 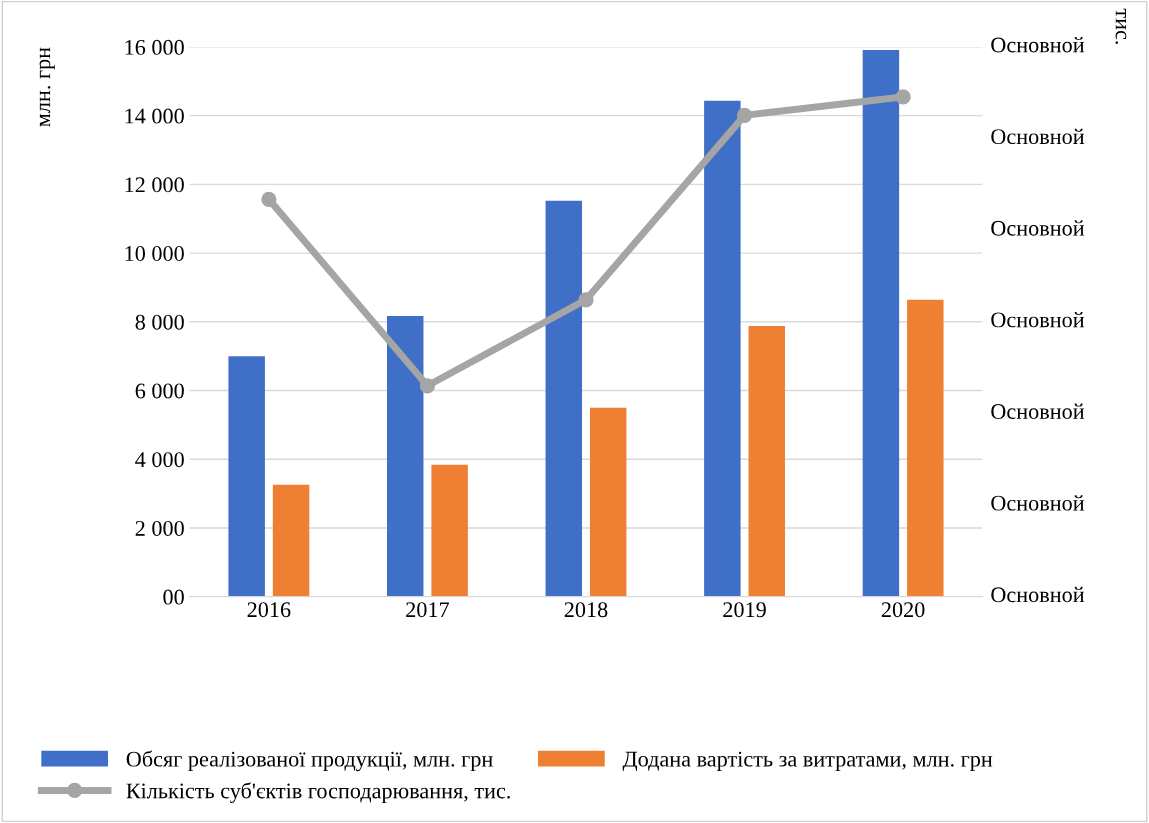 I want to click on legend-label: Обсяг реалізованої продукції, млн. грн, so click(x=309, y=761).